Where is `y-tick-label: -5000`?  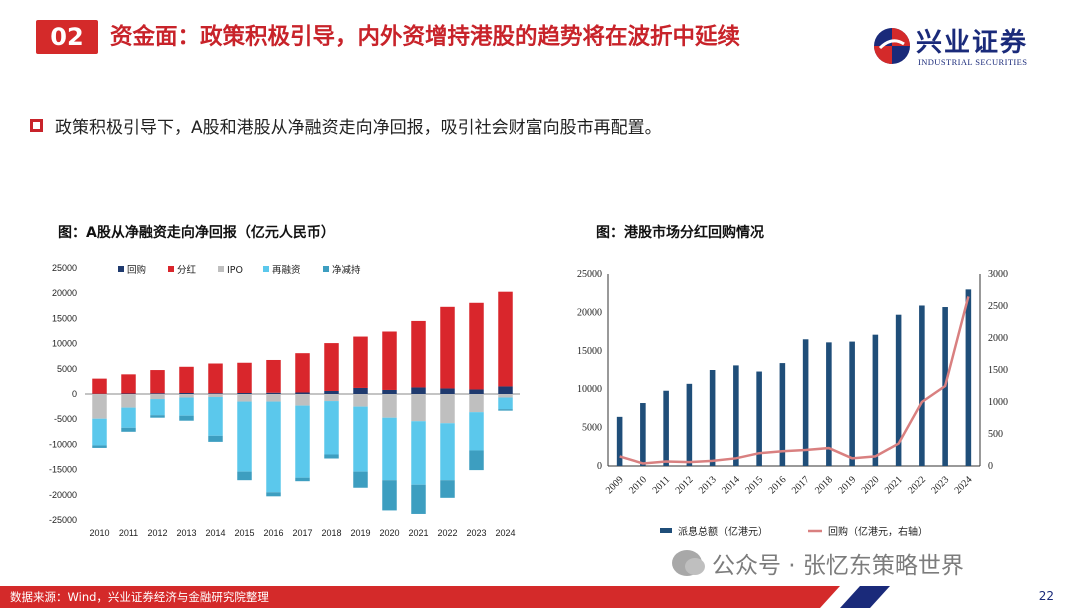 y-tick-label: -5000 is located at coordinates (65, 419).